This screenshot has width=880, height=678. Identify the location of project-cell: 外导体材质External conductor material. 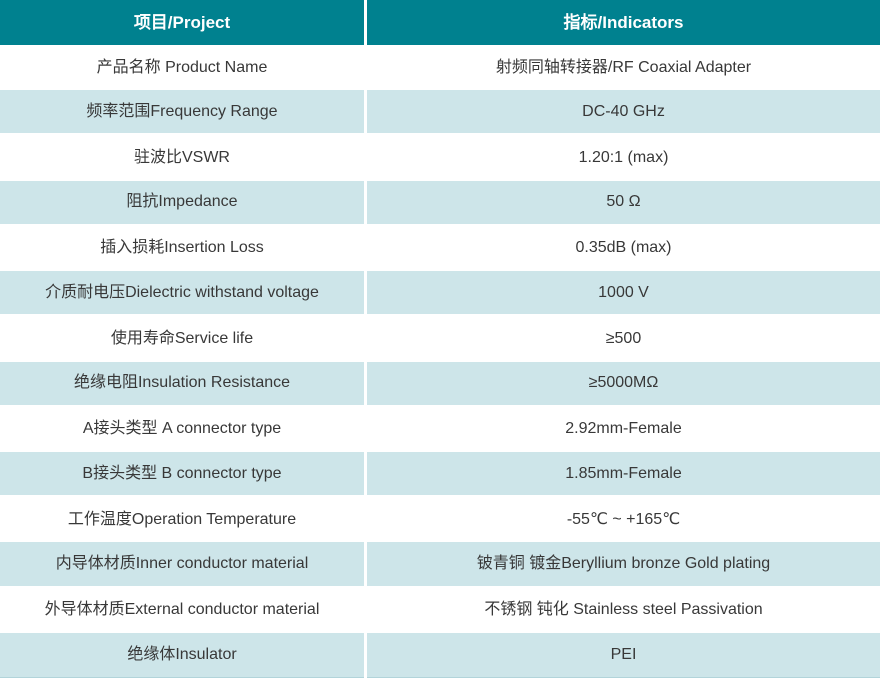
(182, 610).